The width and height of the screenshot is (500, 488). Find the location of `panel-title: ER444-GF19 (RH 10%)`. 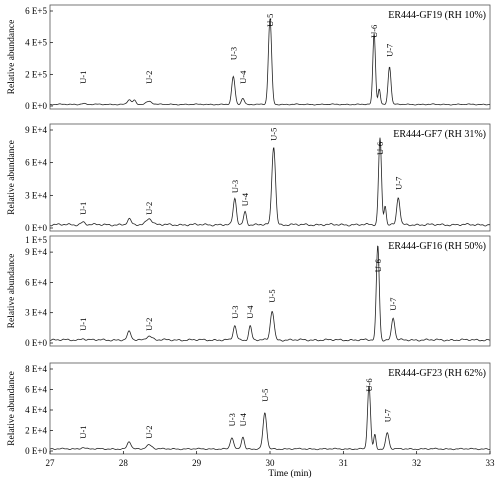

panel-title: ER444-GF19 (RH 10%) is located at coordinates (437, 15).